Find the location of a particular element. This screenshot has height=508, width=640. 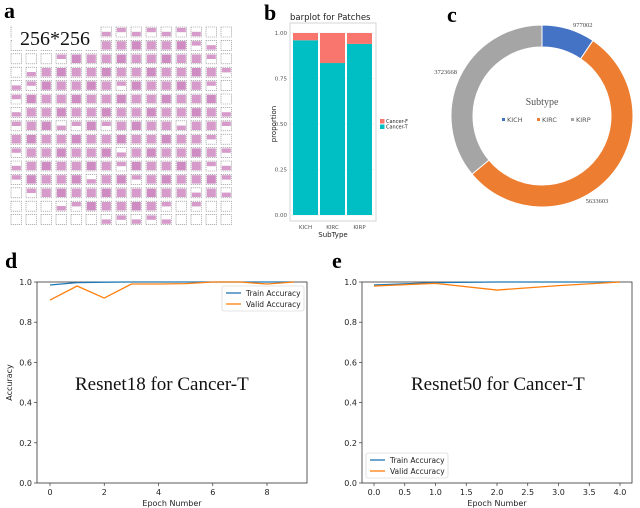

donut-slice-kirc is located at coordinates (552, 123).